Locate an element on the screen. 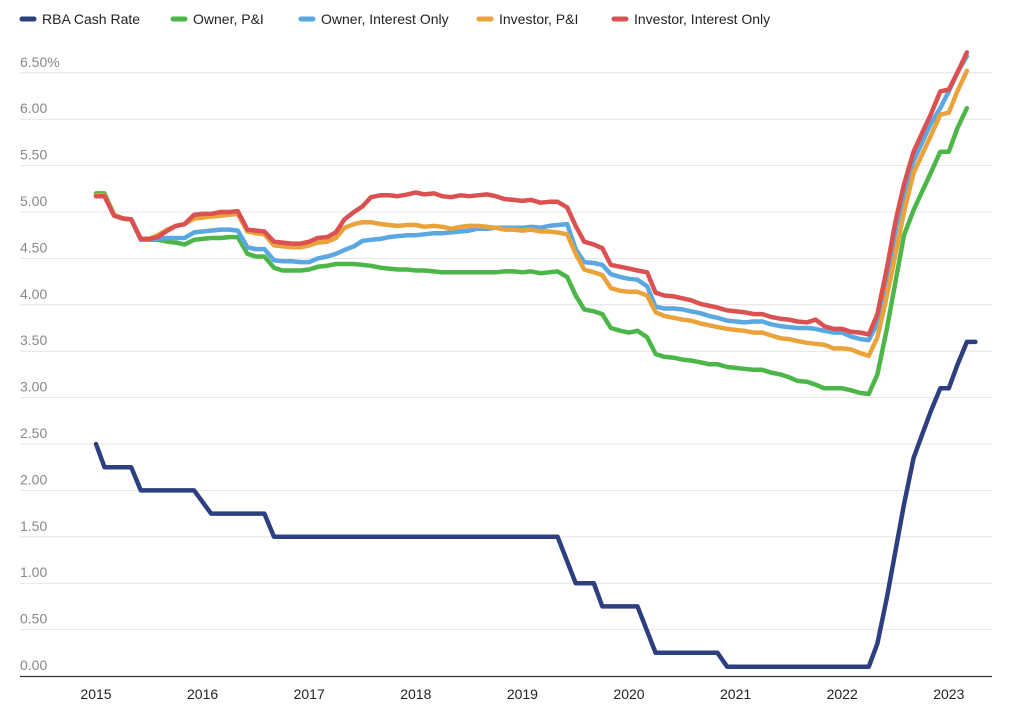 Image resolution: width=1024 pixels, height=724 pixels. legend-label: Investor, P&I is located at coordinates (538, 19).